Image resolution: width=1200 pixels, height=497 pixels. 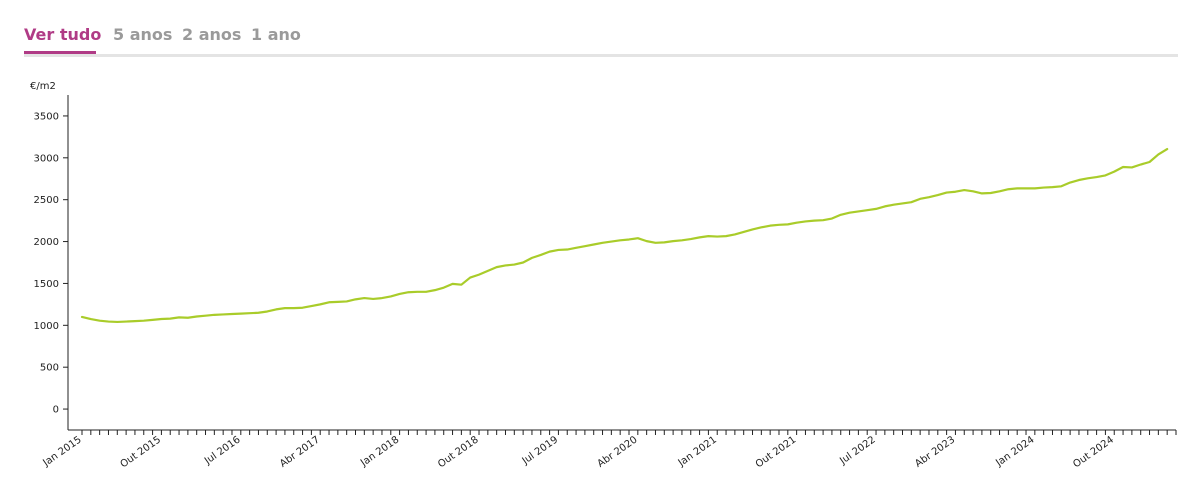 What do you see at coordinates (935, 451) in the screenshot?
I see `x-tick-label: Abr 2023` at bounding box center [935, 451].